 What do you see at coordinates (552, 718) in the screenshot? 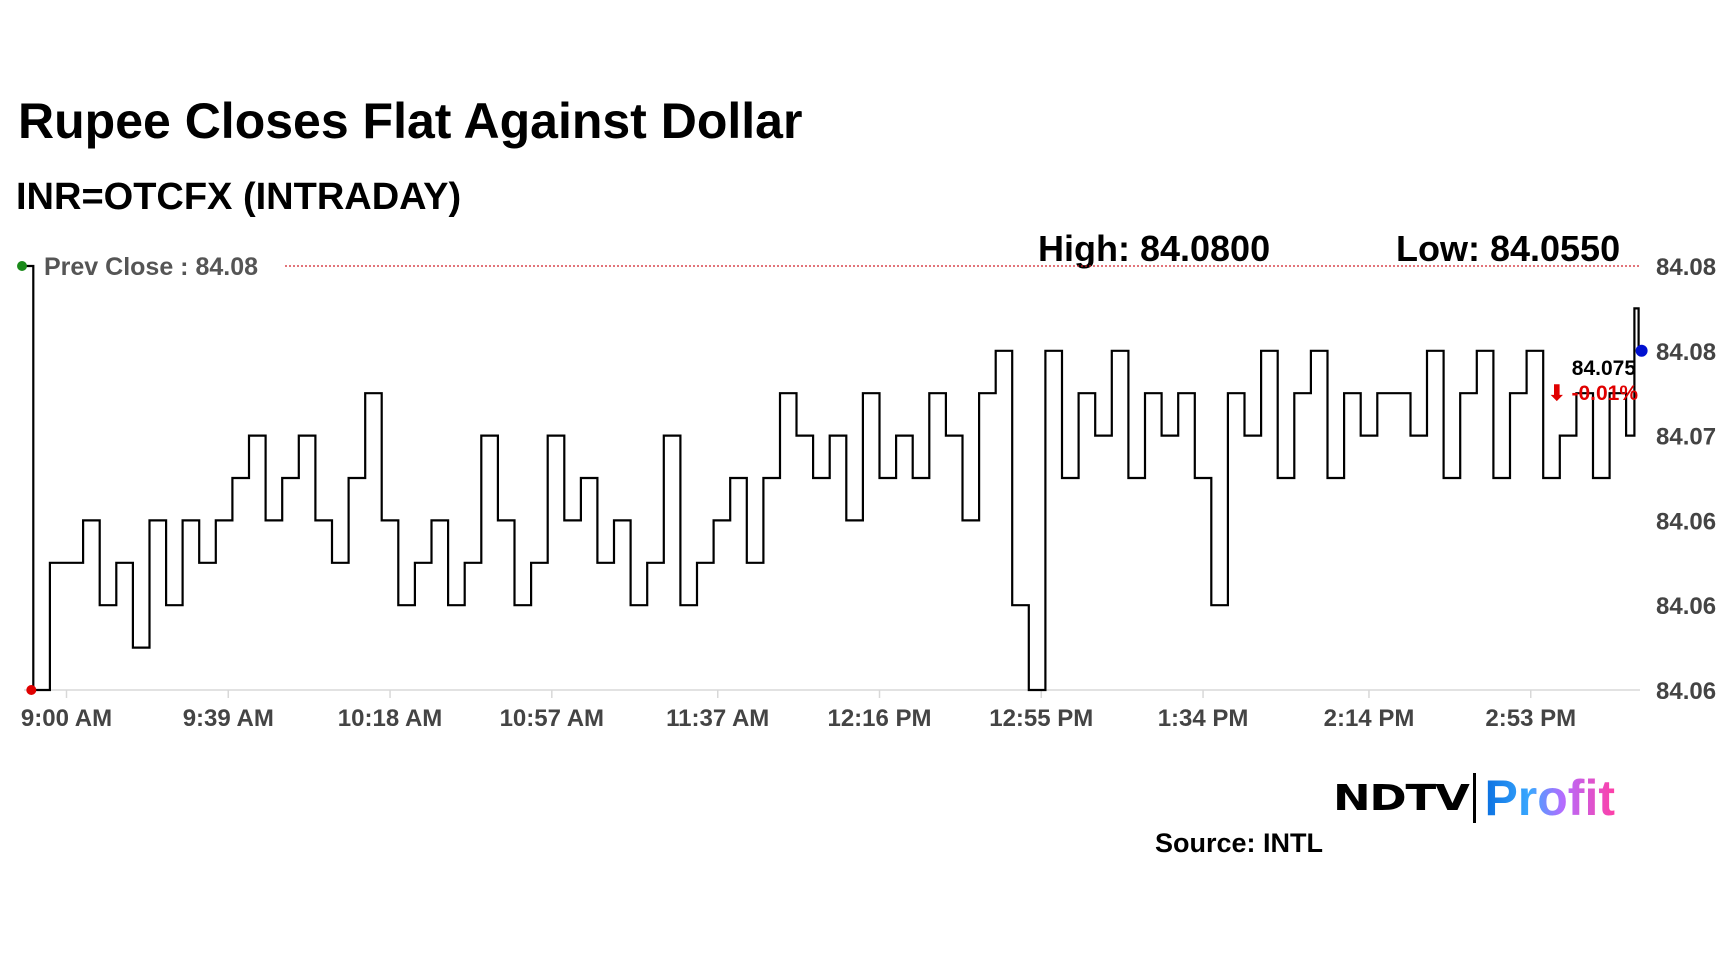
I see `x-tick-label: 10:57 AM` at bounding box center [552, 718].